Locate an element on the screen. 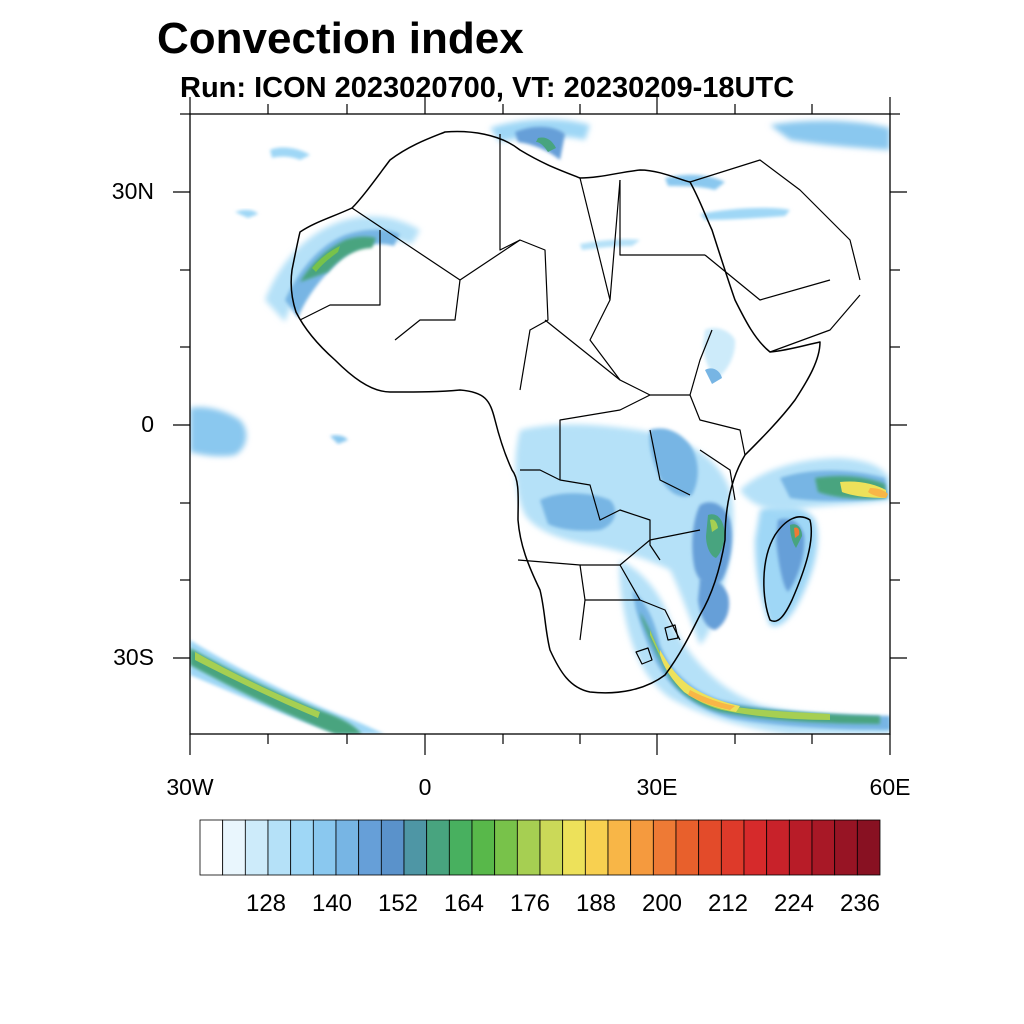 This screenshot has height=1024, width=1024. colorbar is located at coordinates (540, 847).